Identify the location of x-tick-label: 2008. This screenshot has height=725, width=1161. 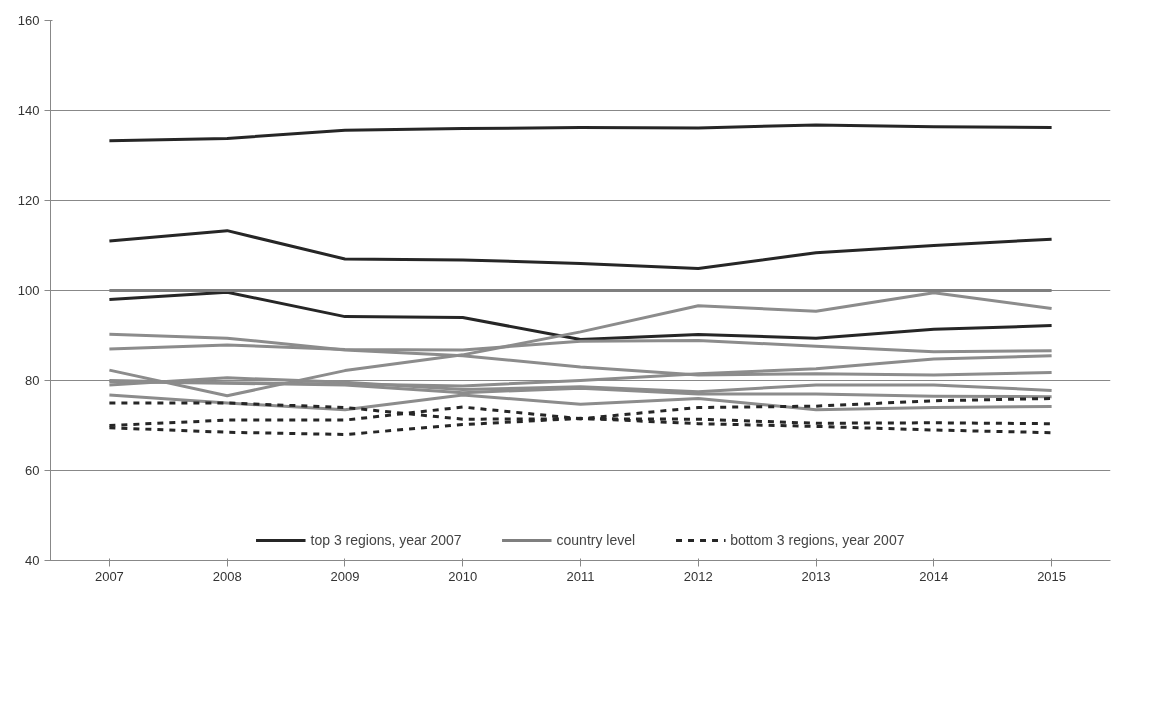
(227, 576).